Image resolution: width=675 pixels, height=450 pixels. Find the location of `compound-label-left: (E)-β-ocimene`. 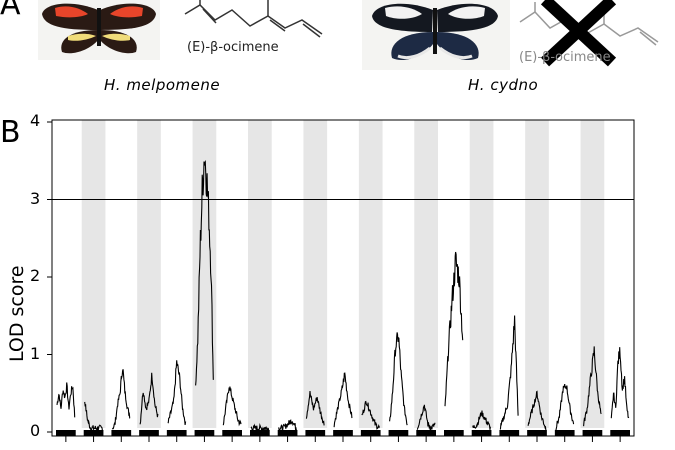

compound-label-left: (E)-β-ocimene is located at coordinates (233, 47).